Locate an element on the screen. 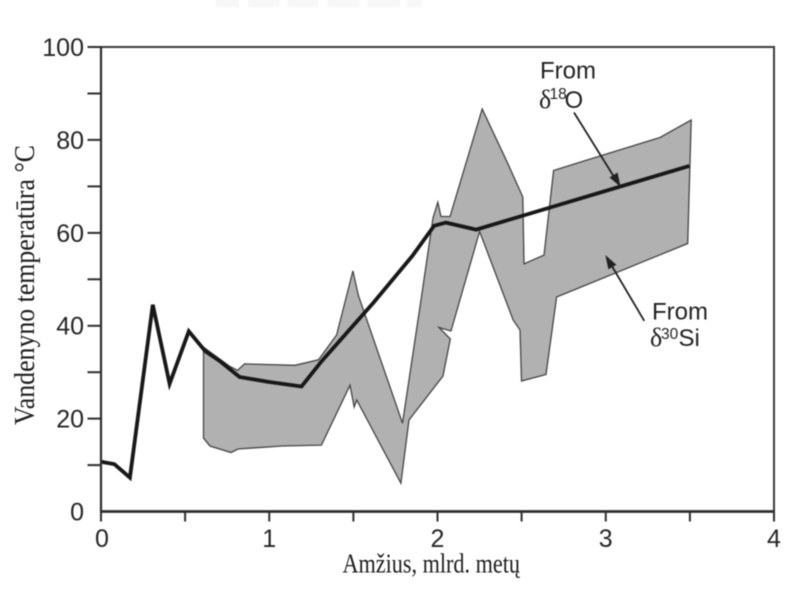 This screenshot has height=600, width=800. svg-text: 4 is located at coordinates (774, 539).